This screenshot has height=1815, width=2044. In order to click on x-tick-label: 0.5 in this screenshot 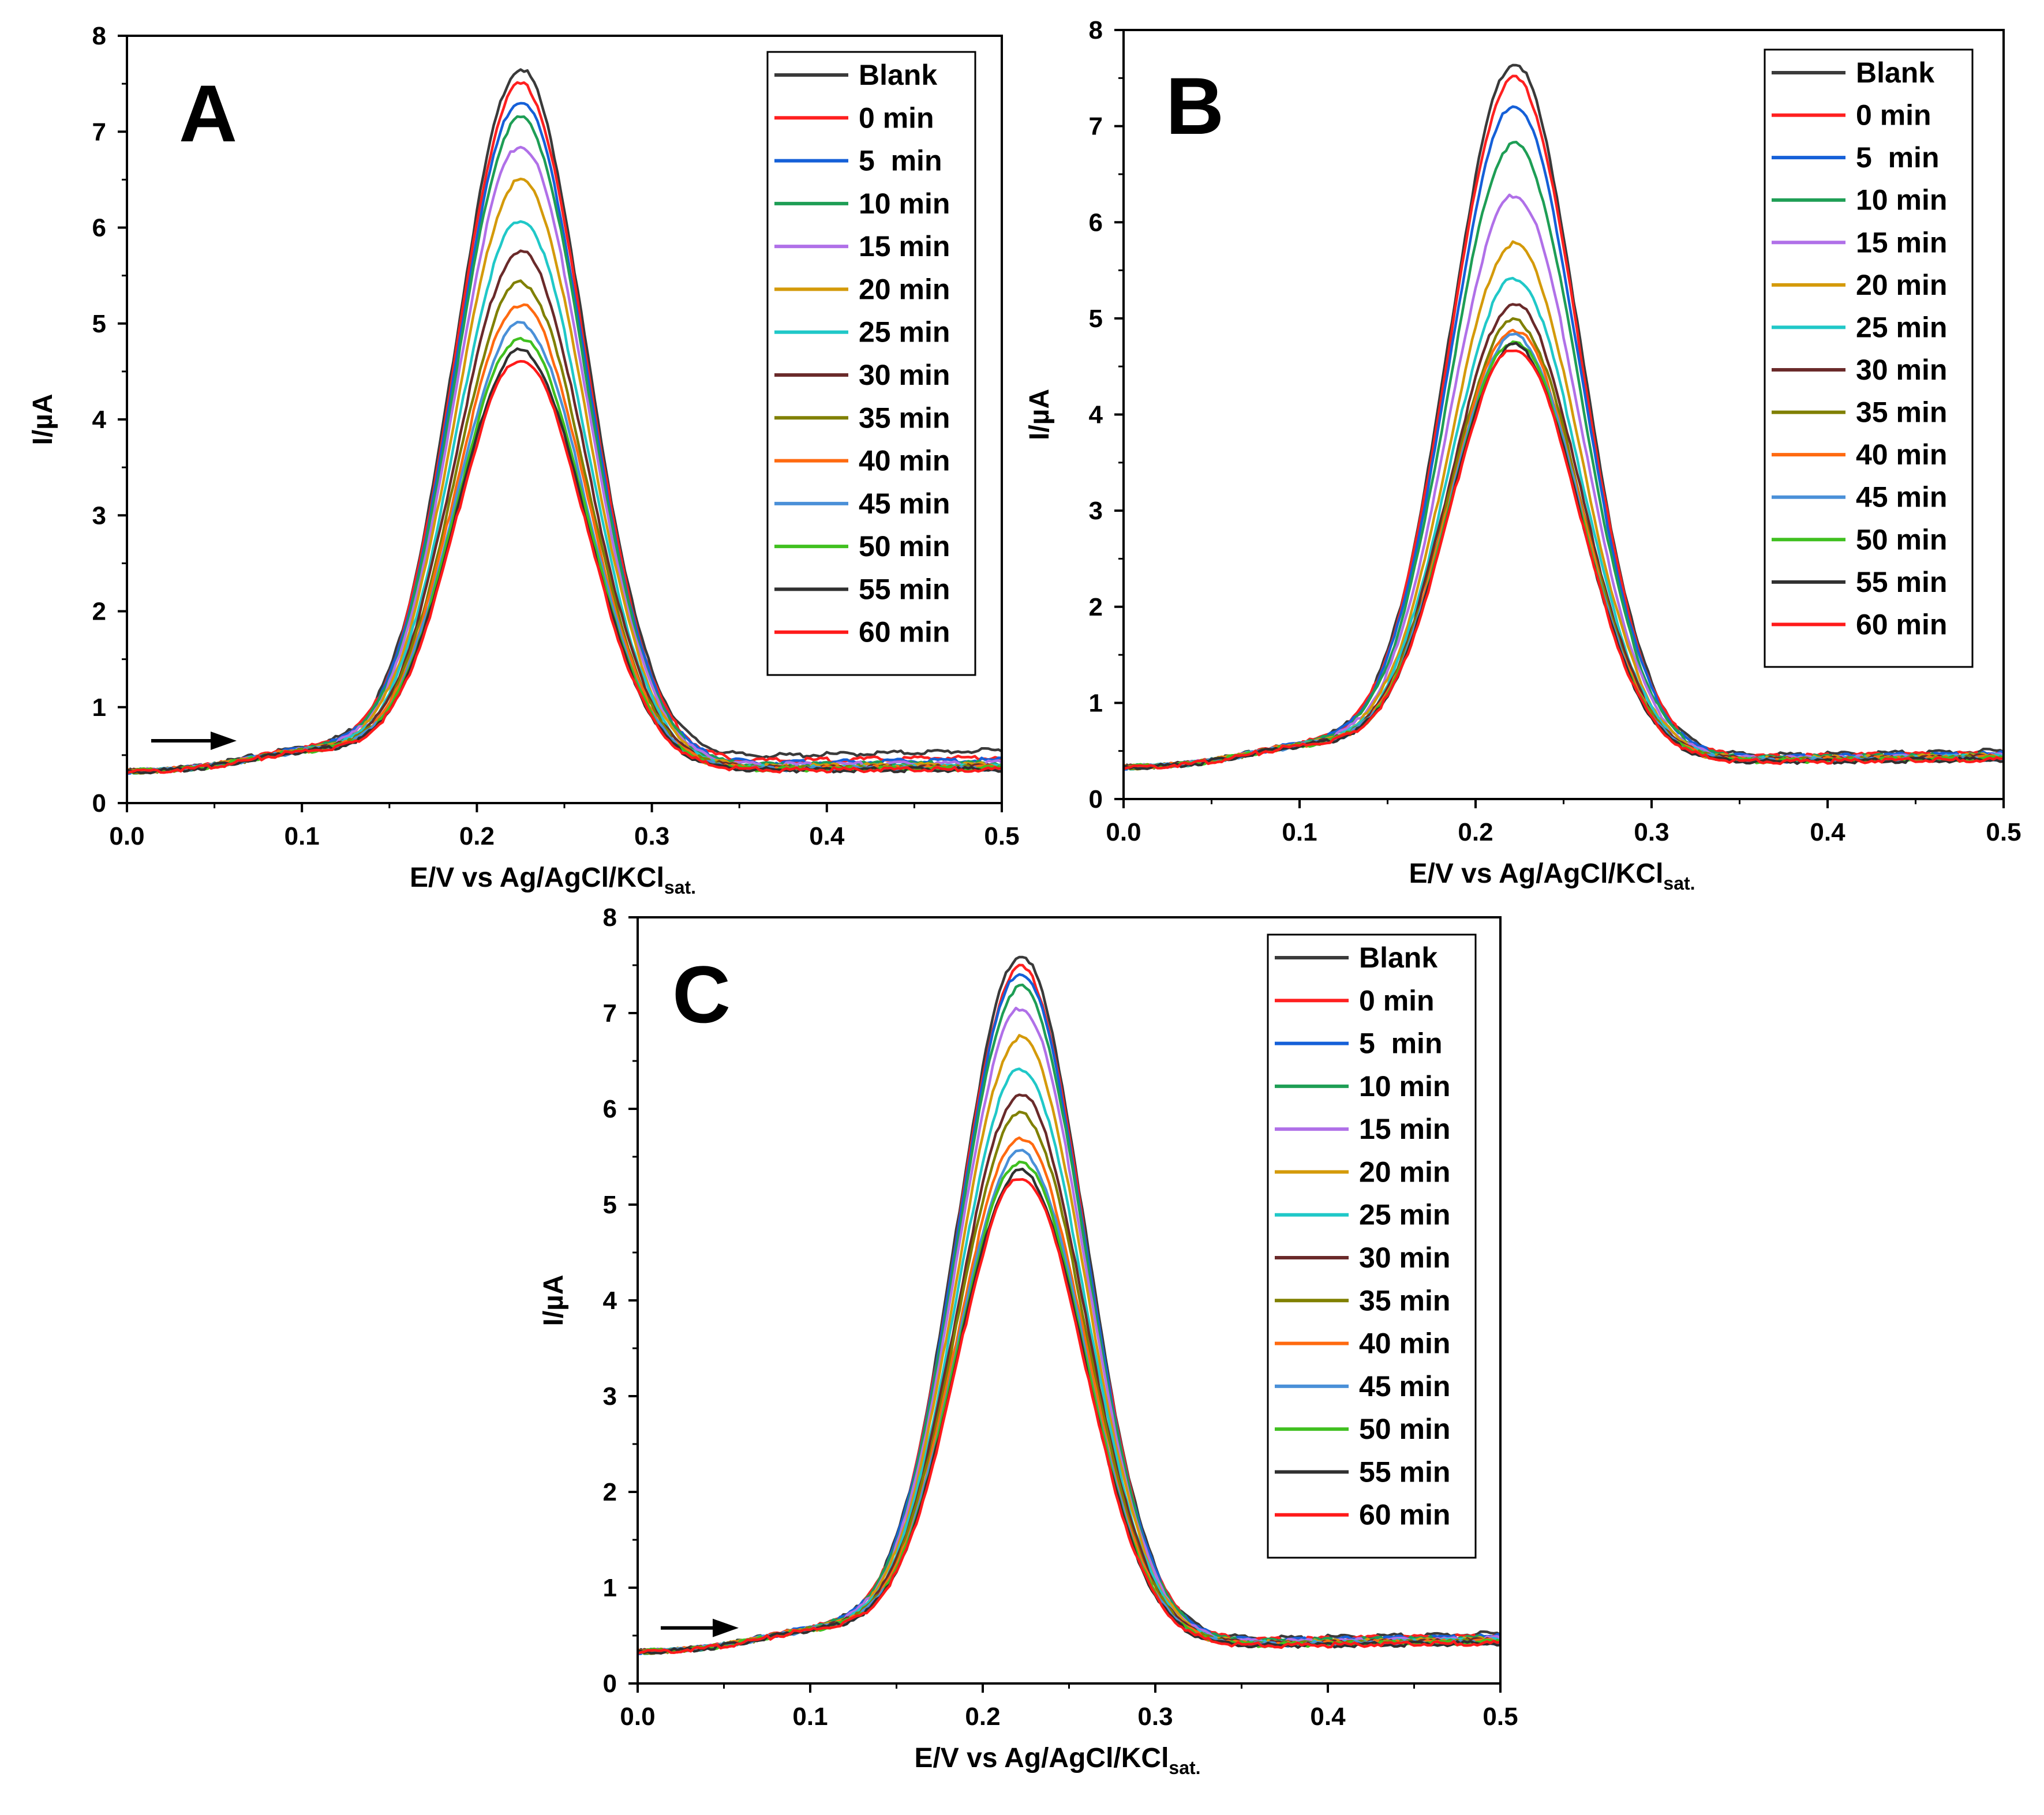, I will do `click(1500, 1716)`.